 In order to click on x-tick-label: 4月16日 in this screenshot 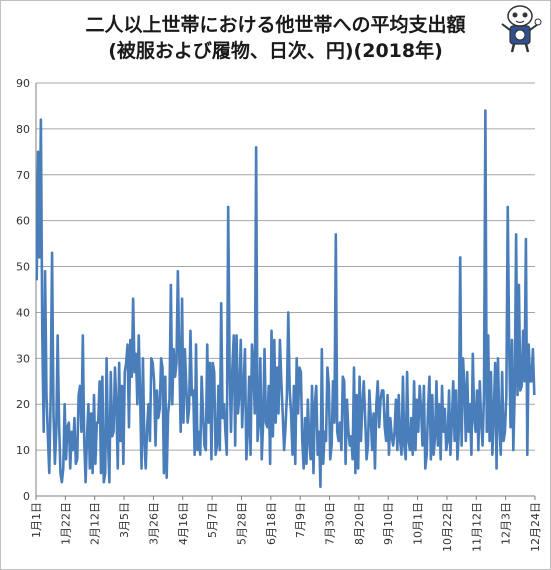, I will do `click(183, 523)`.